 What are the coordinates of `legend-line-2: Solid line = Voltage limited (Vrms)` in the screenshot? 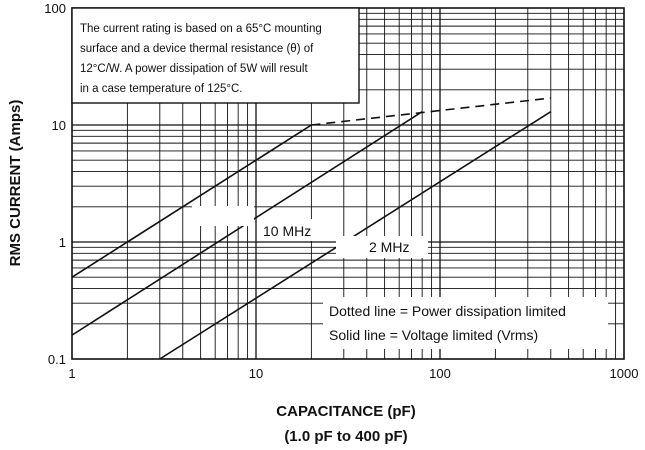 It's located at (433, 335).